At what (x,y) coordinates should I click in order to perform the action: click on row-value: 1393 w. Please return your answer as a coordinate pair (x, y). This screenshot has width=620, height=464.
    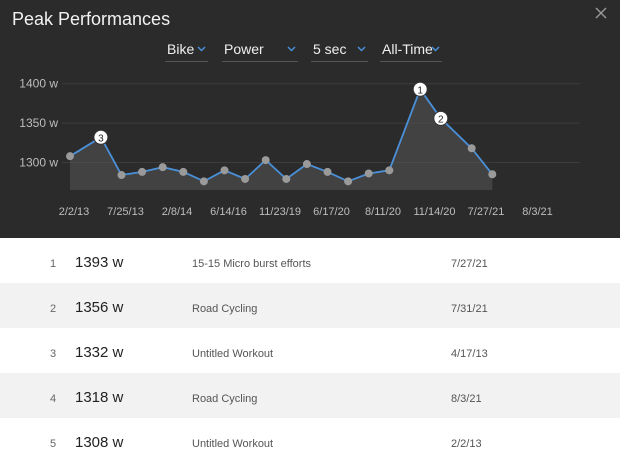
    Looking at the image, I should click on (99, 262).